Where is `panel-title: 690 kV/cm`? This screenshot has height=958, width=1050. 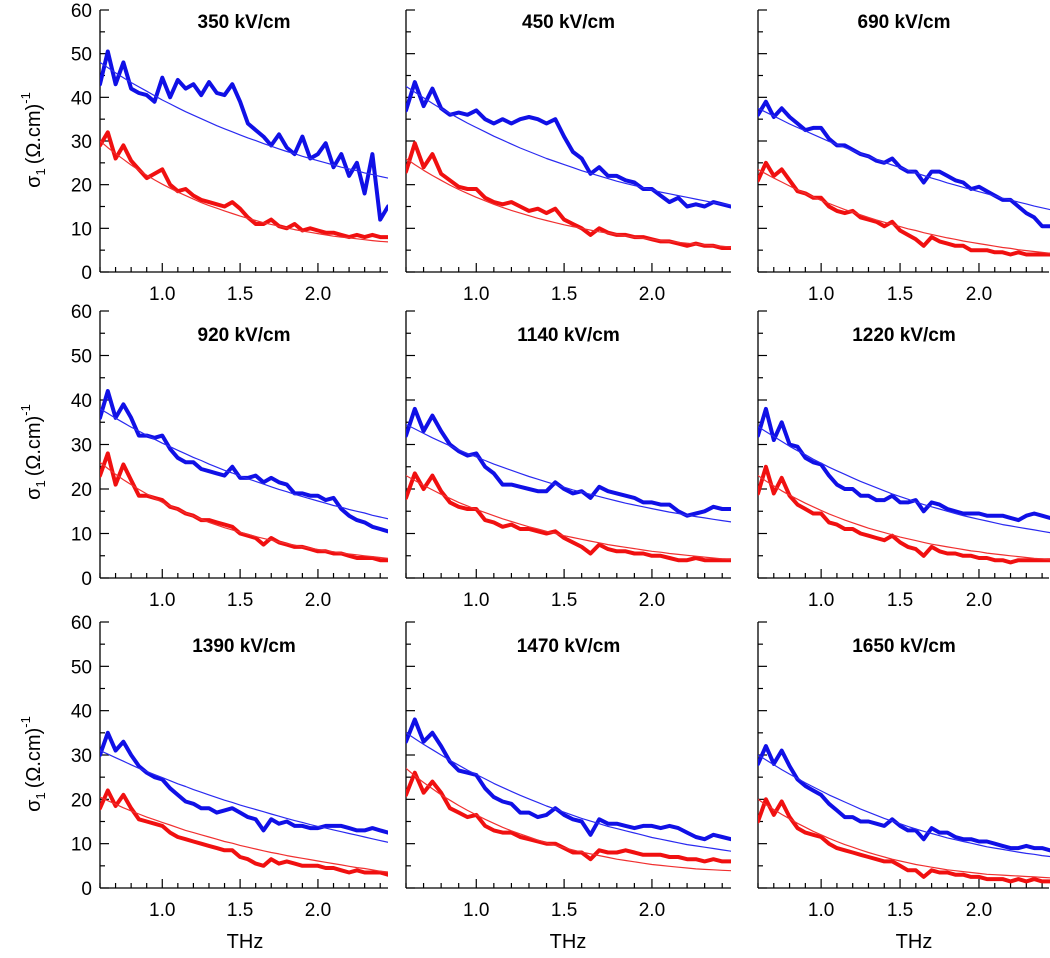
panel-title: 690 kV/cm is located at coordinates (904, 22).